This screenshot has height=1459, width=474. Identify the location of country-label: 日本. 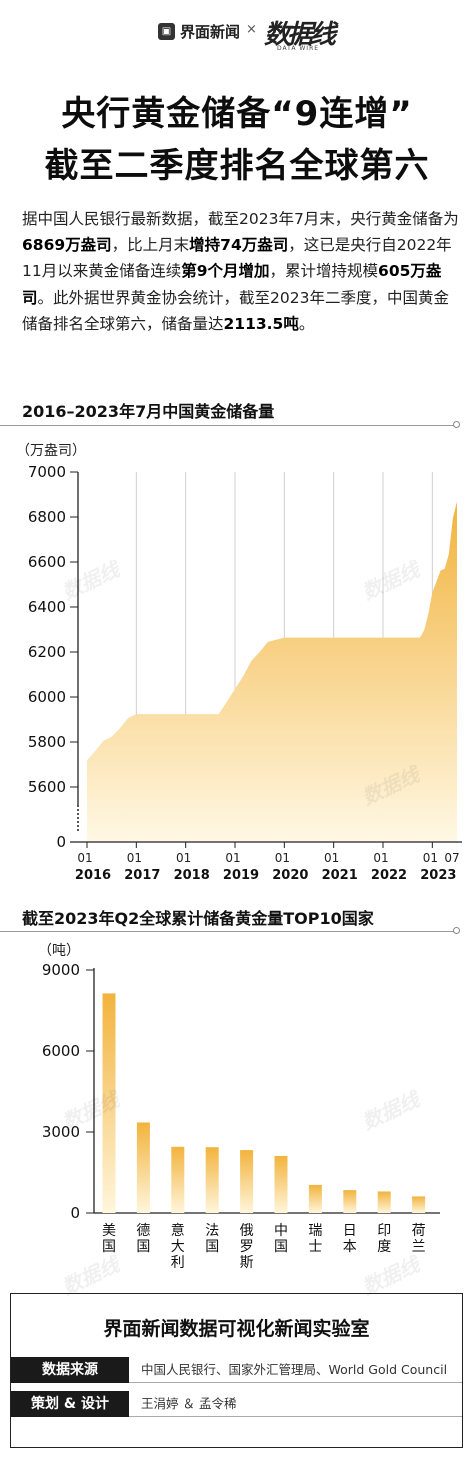
(350, 1239).